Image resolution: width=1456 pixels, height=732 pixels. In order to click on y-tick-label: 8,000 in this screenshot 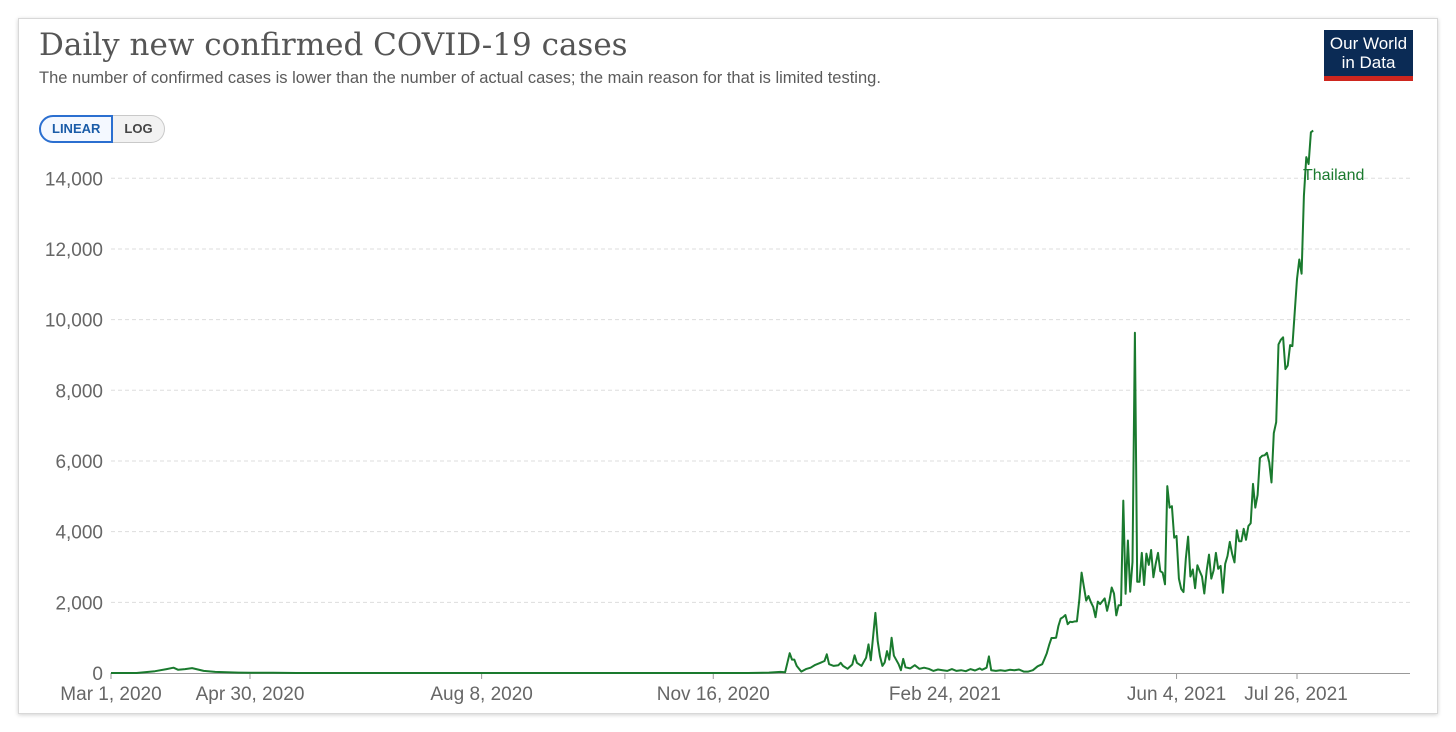, I will do `click(79, 391)`.